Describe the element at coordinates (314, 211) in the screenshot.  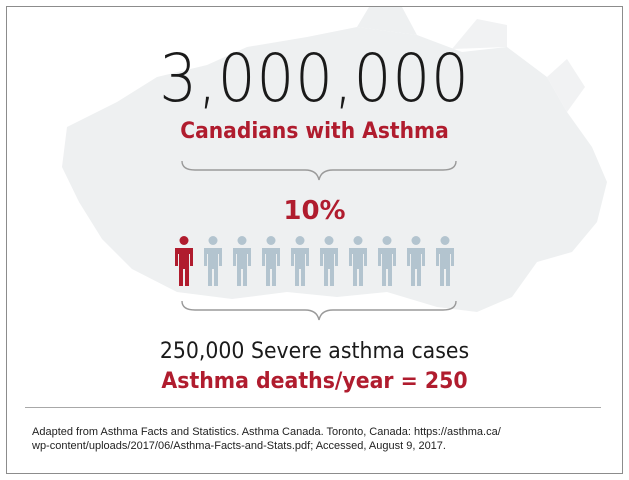
I see `severe-percent-label: 10%` at that location.